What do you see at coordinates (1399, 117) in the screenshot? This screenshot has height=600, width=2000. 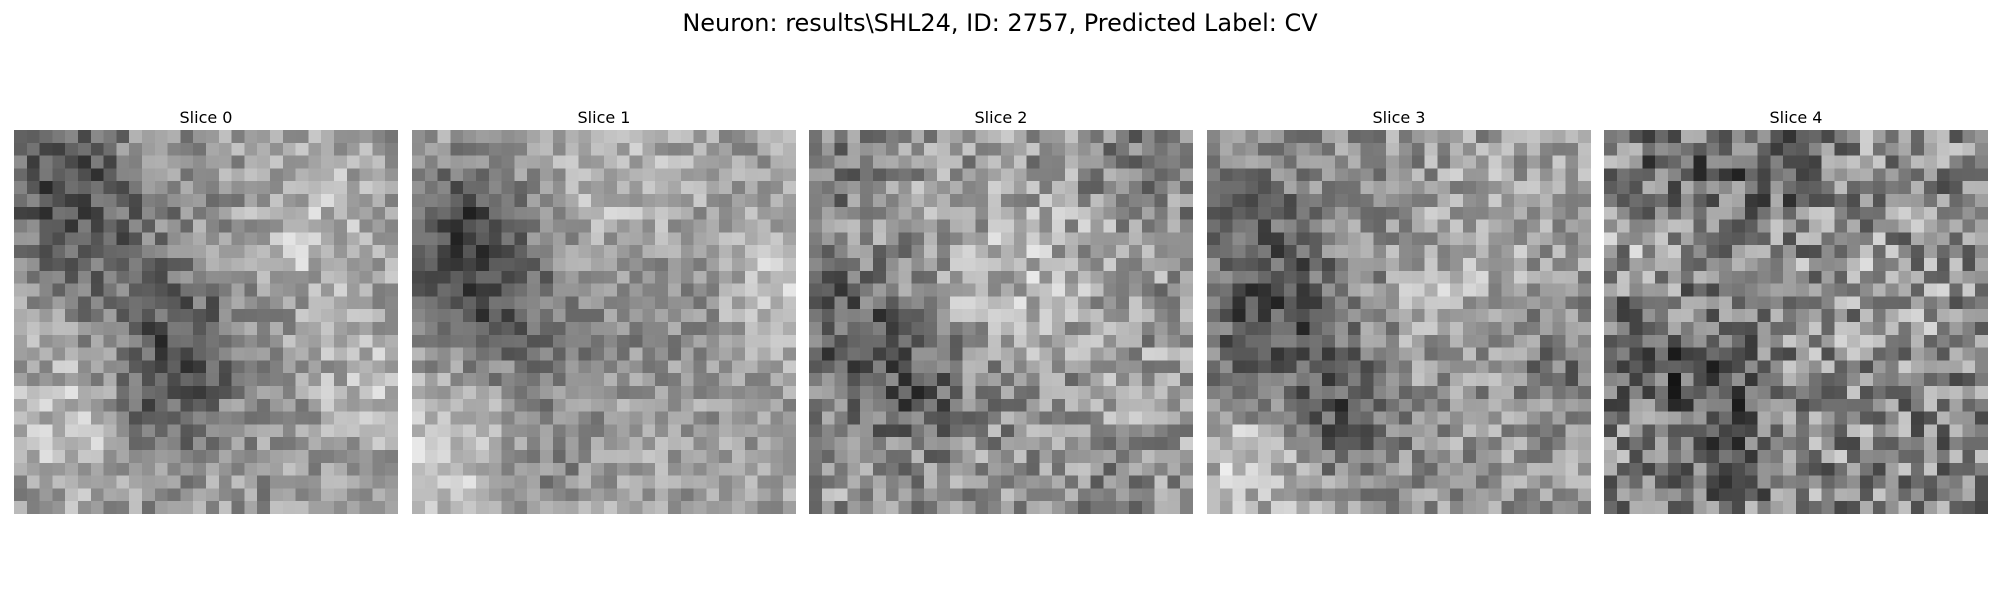 I see `slice-title: Slice 3` at bounding box center [1399, 117].